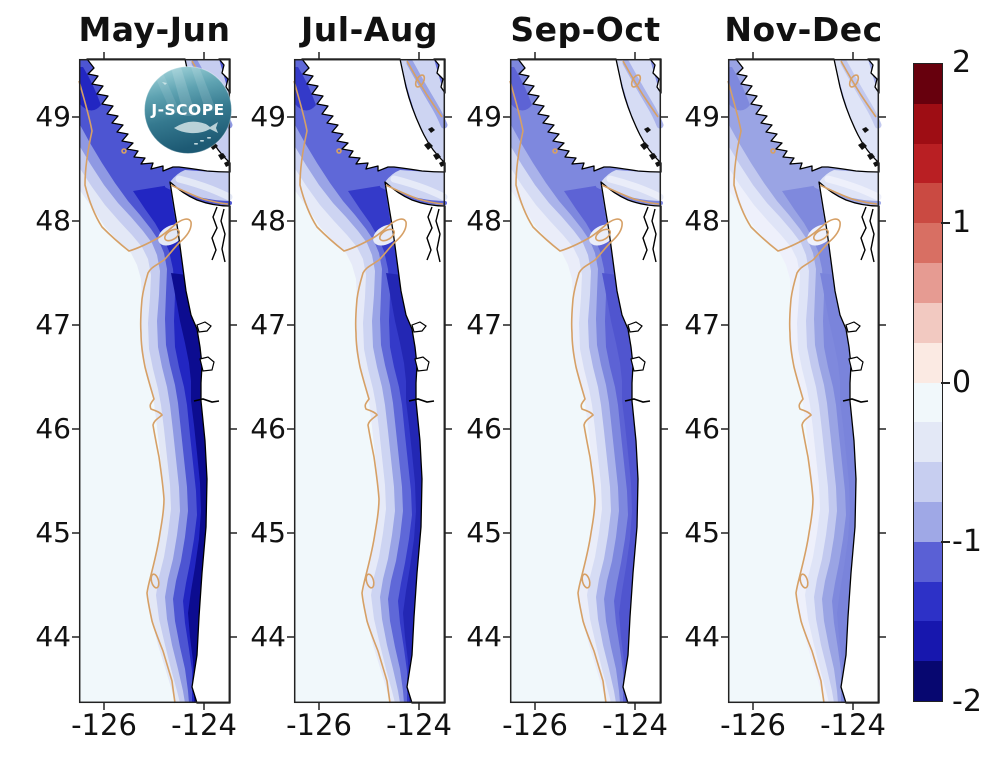  I want to click on jscope-logo-text: J-SCOPE, so click(187, 110).